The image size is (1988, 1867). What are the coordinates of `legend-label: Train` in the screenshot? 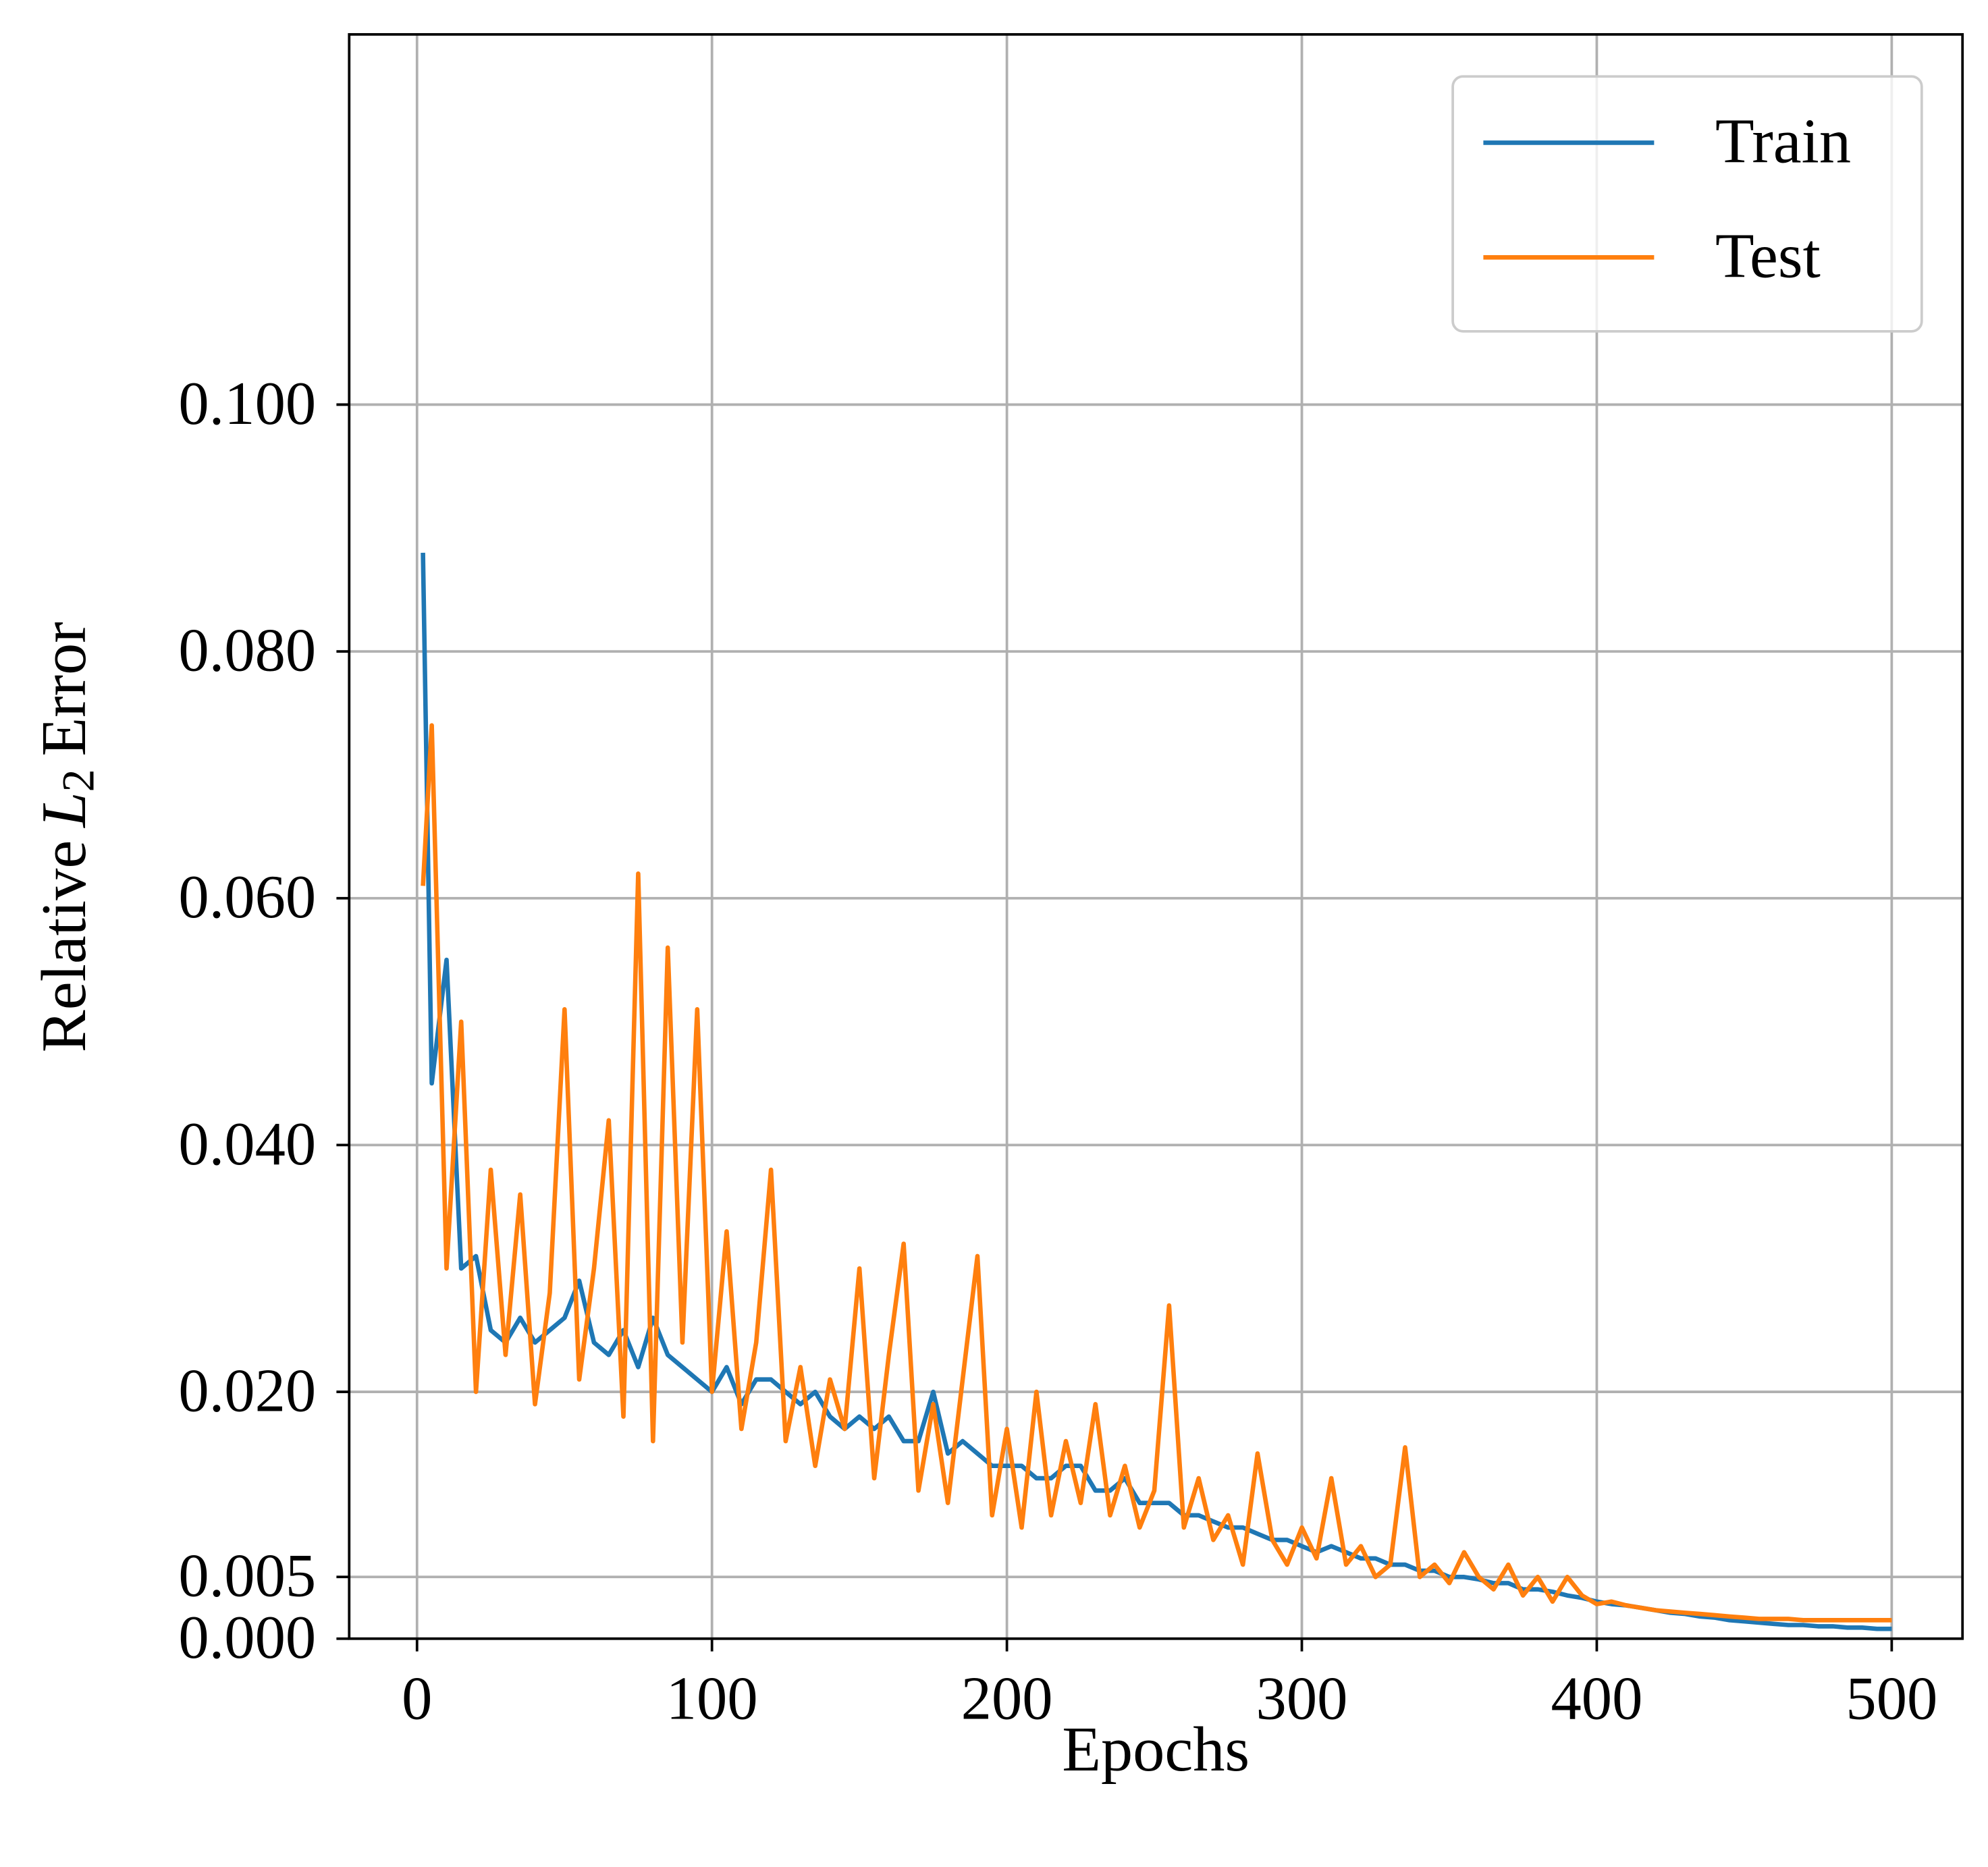 It's located at (1783, 142).